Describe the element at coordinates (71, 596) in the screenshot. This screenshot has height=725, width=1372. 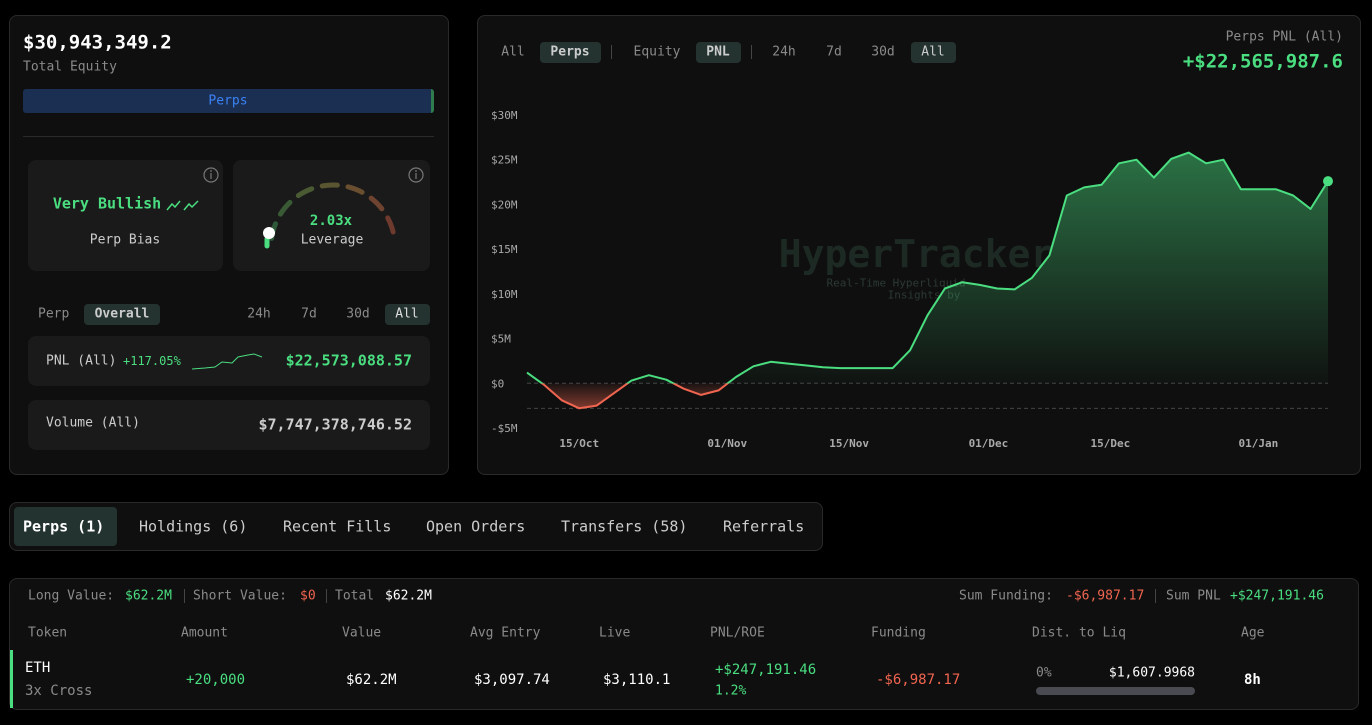
I see `long-label: Long Value:` at that location.